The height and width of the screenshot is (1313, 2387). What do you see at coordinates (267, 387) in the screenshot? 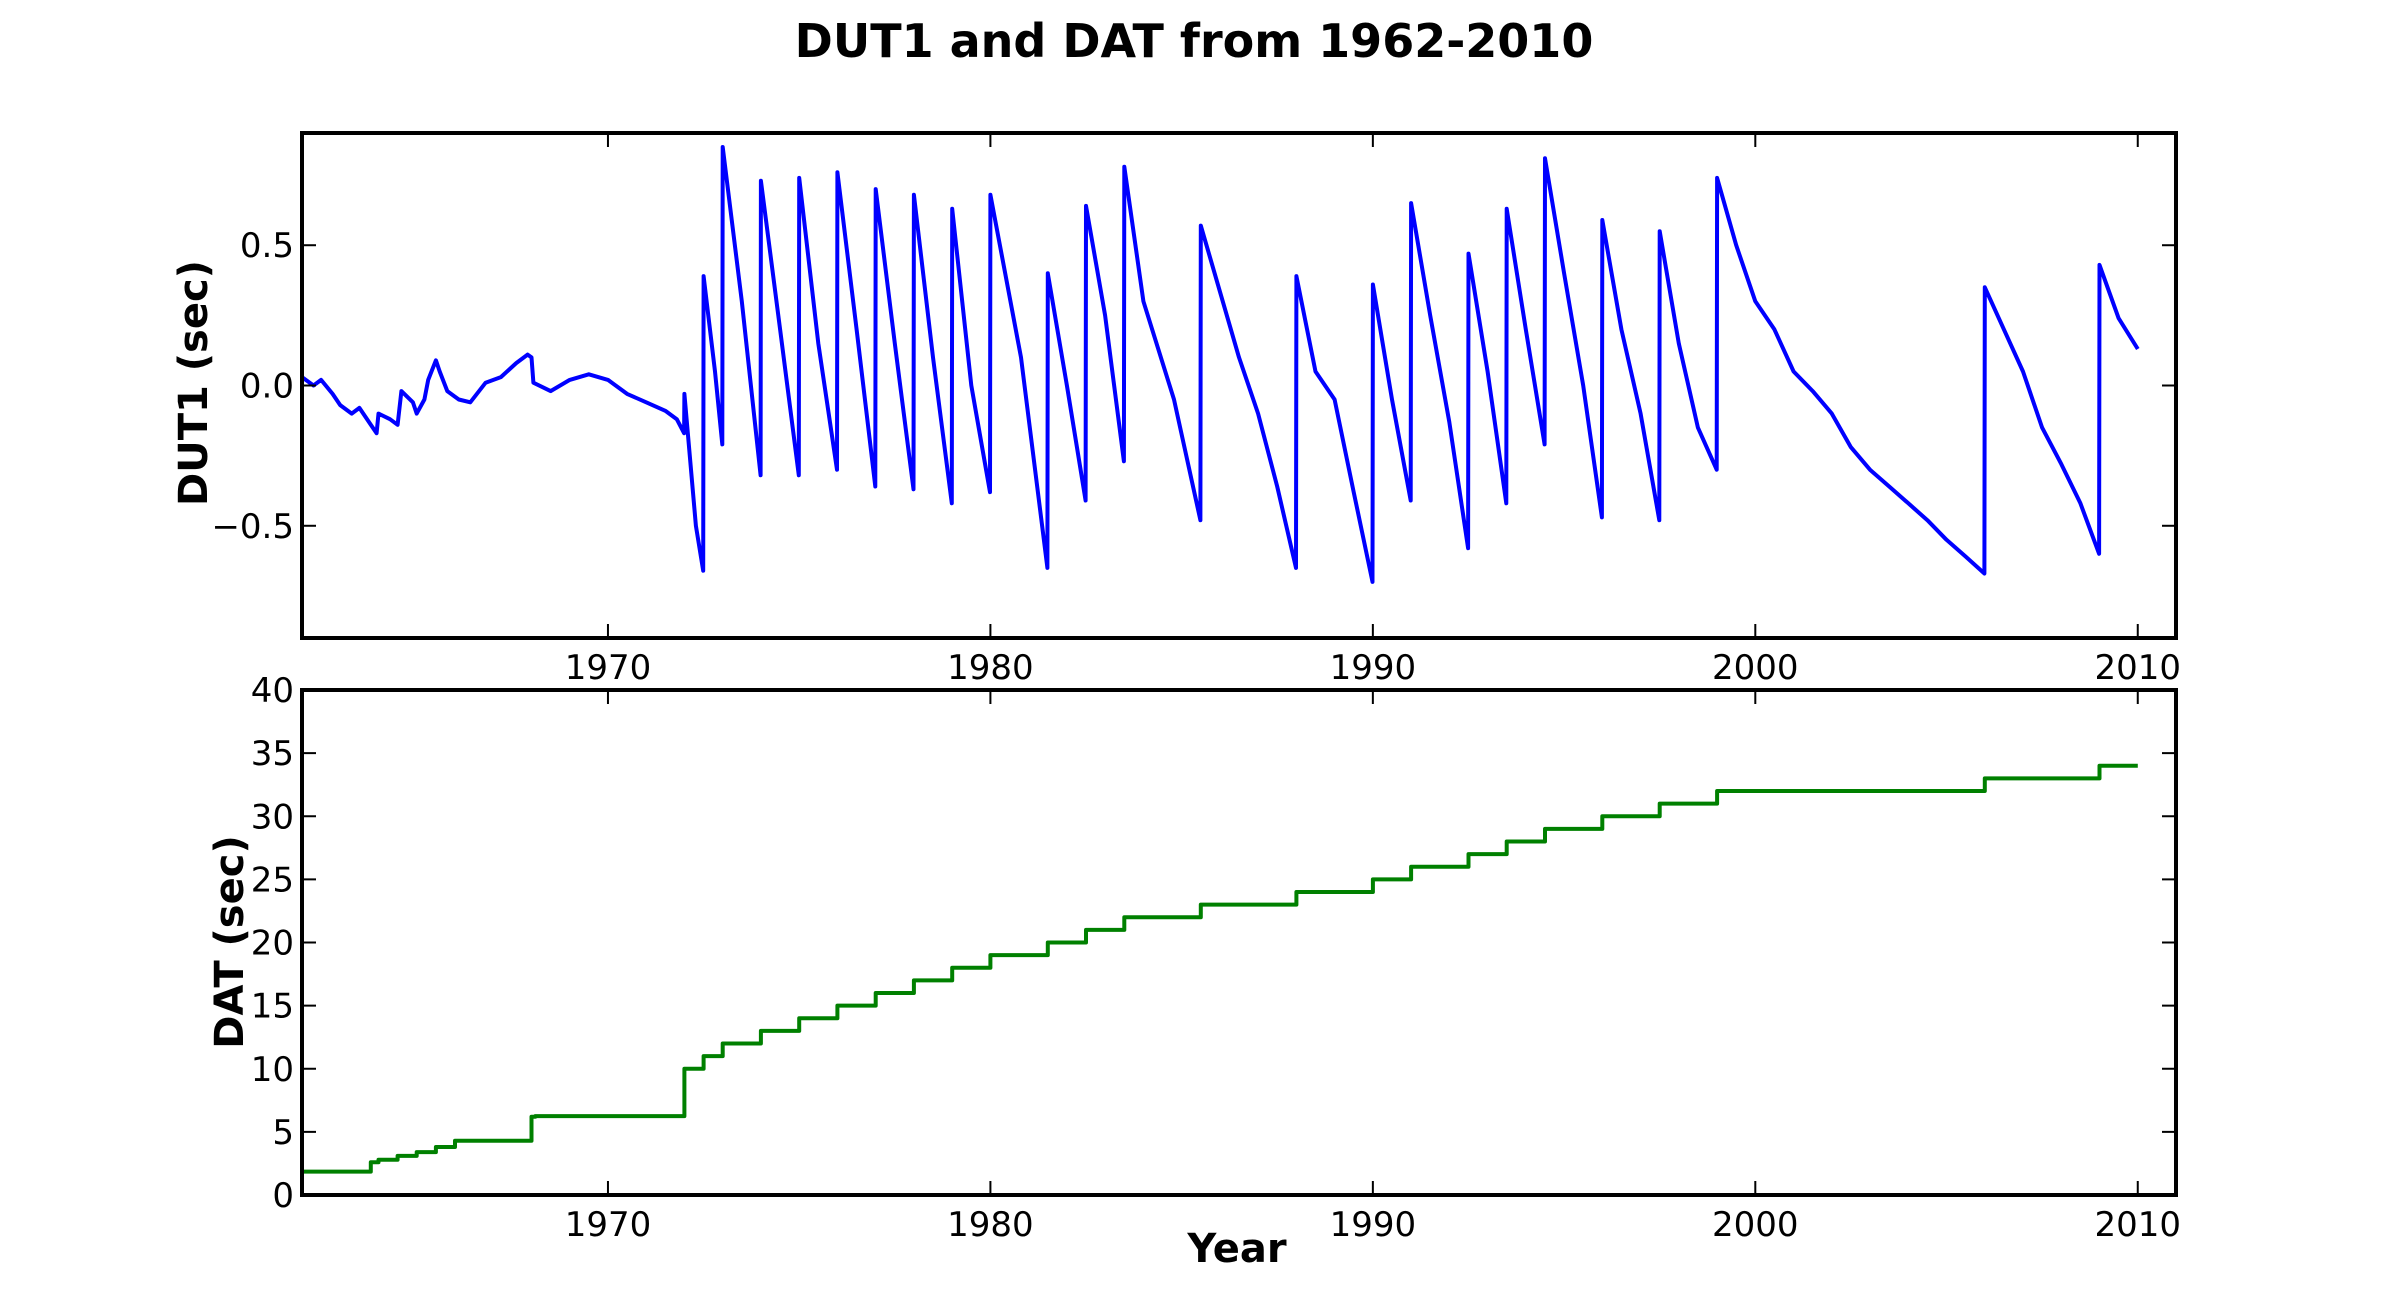
I see `dut1-y-tick-label: 0.0` at bounding box center [267, 387].